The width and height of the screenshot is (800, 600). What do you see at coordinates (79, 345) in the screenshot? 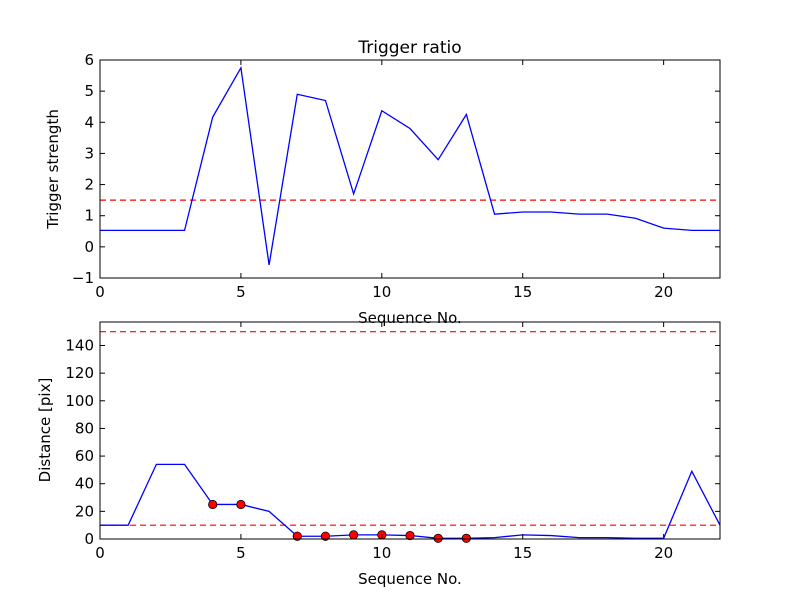
I see `bottom-y-tick-label: 140` at bounding box center [79, 345].